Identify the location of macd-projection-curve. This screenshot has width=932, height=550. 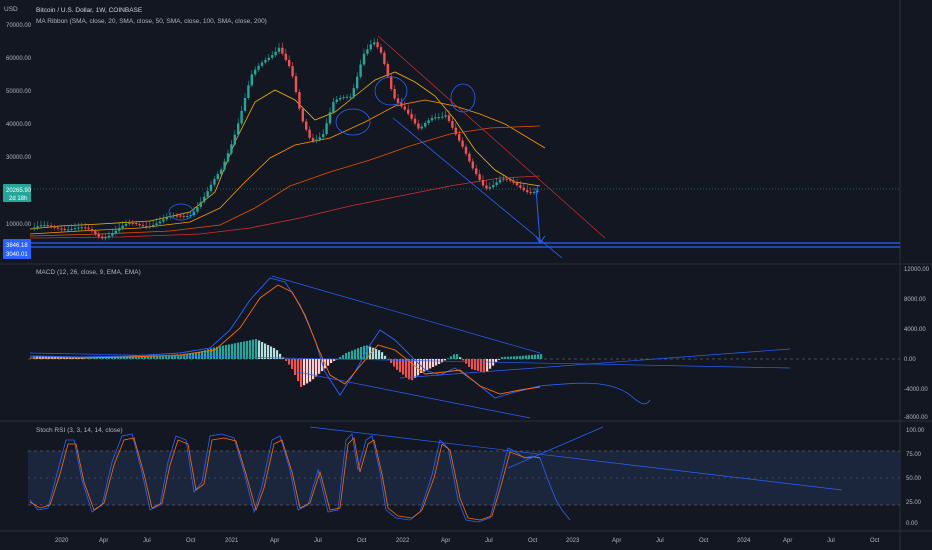
(595, 393).